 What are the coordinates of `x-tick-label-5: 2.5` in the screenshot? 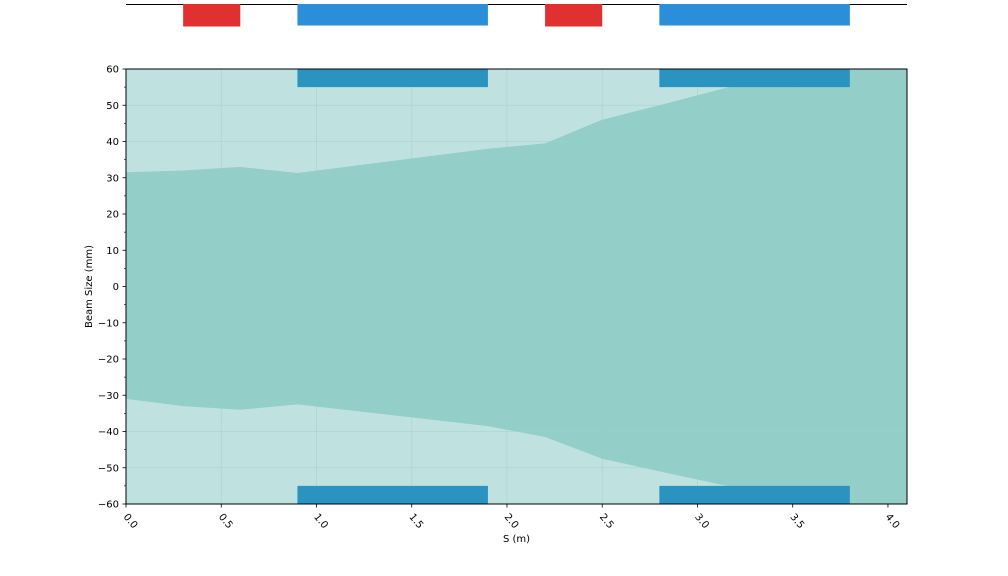 It's located at (606, 521).